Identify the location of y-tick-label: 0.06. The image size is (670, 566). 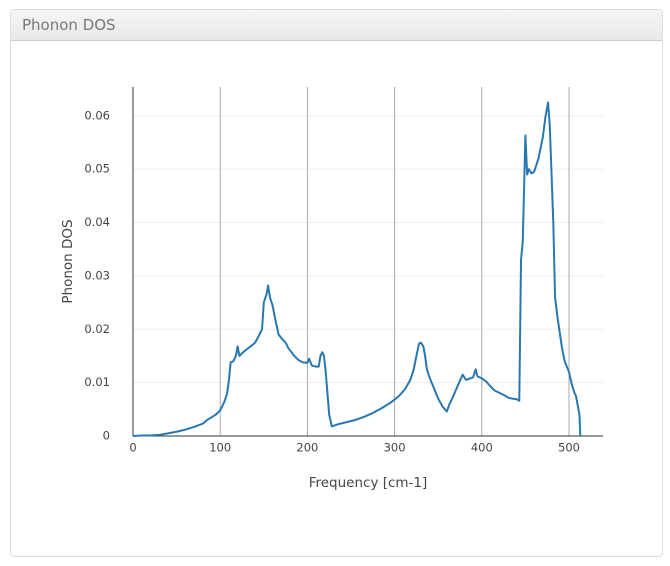
(97, 115).